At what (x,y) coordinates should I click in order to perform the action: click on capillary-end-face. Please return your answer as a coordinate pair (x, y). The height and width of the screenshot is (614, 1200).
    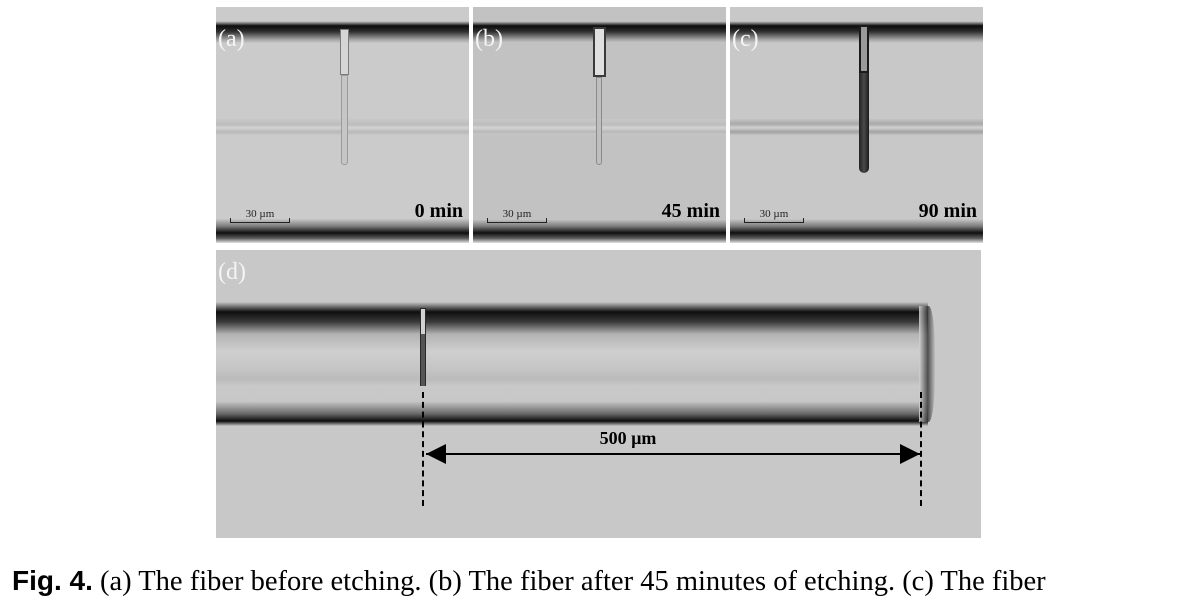
    Looking at the image, I should click on (927, 364).